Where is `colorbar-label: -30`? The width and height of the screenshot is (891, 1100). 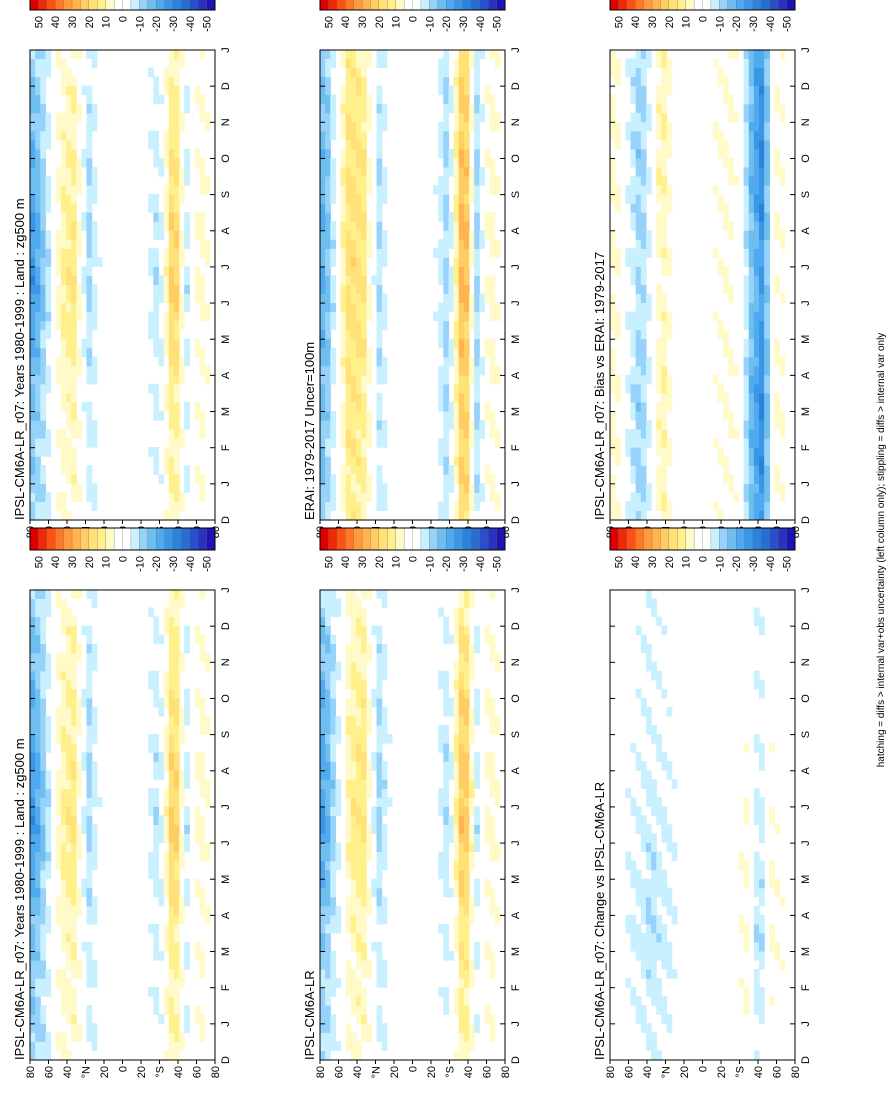
colorbar-label: -30 is located at coordinates (754, 24).